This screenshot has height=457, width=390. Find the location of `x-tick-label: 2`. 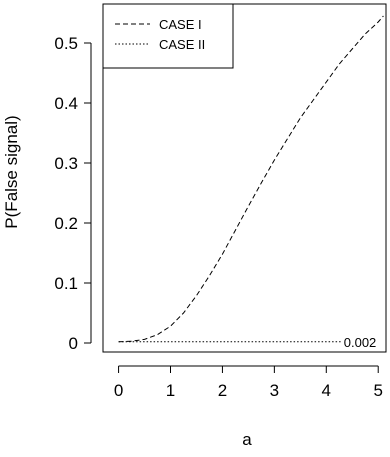

x-tick-label: 2 is located at coordinates (222, 390).